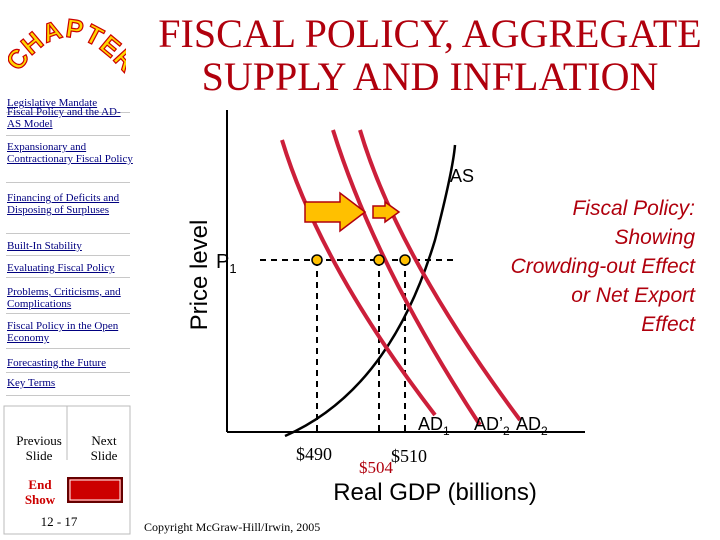 The width and height of the screenshot is (720, 540). Describe the element at coordinates (654, 237) in the screenshot. I see `annotation-line-2: Showing` at that location.